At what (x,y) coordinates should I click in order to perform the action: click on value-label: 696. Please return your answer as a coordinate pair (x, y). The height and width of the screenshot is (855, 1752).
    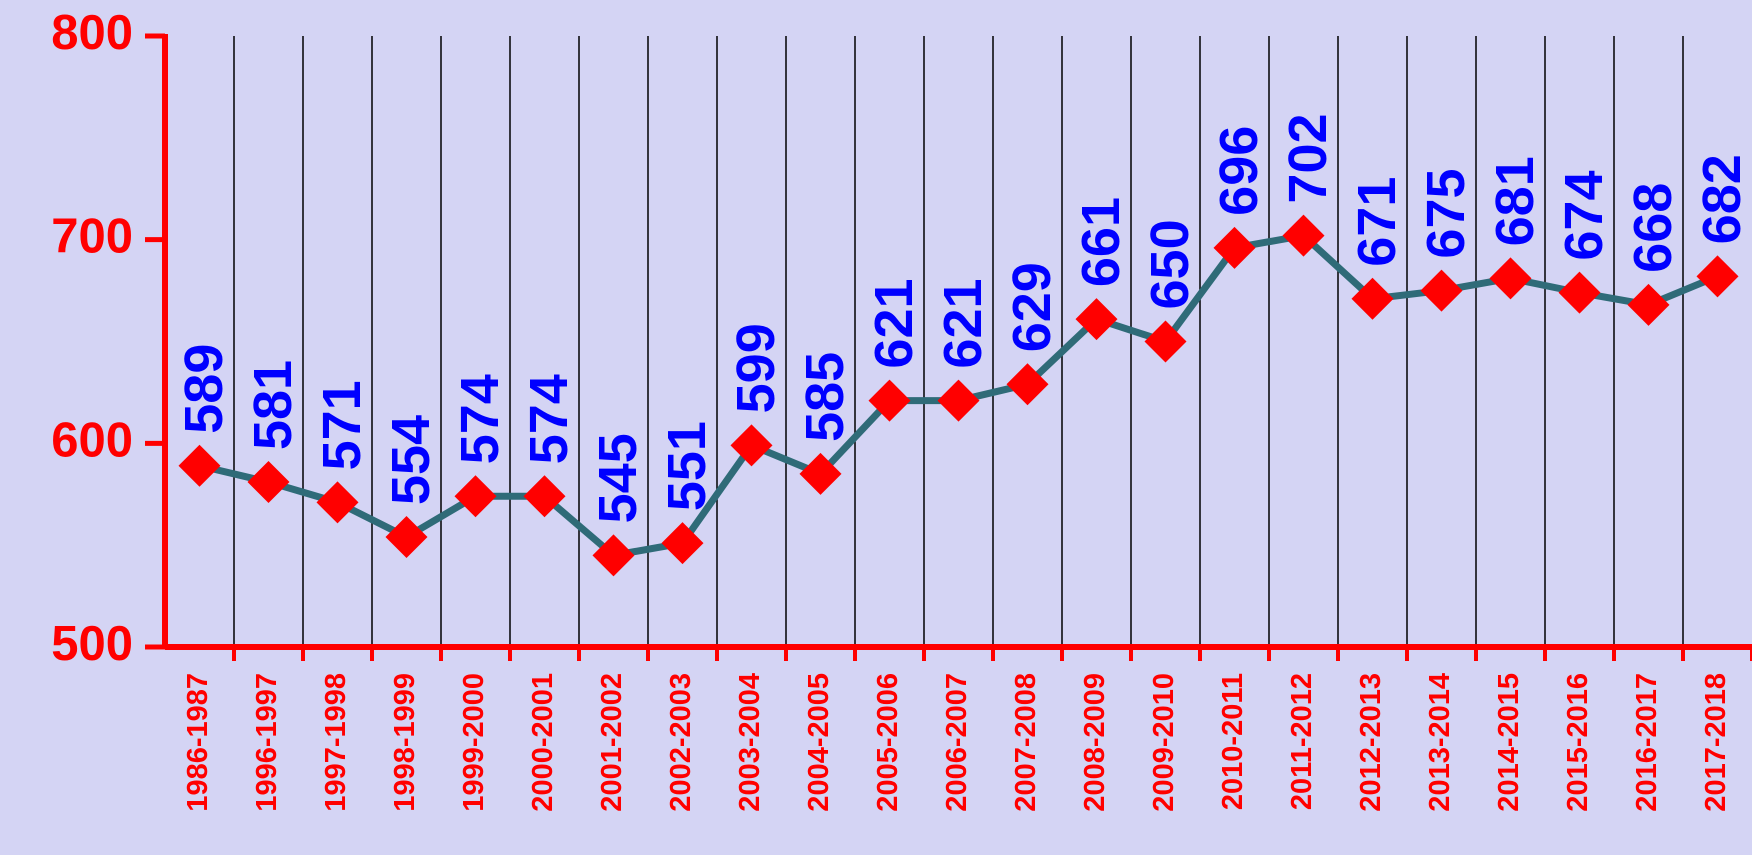
    Looking at the image, I should click on (1239, 171).